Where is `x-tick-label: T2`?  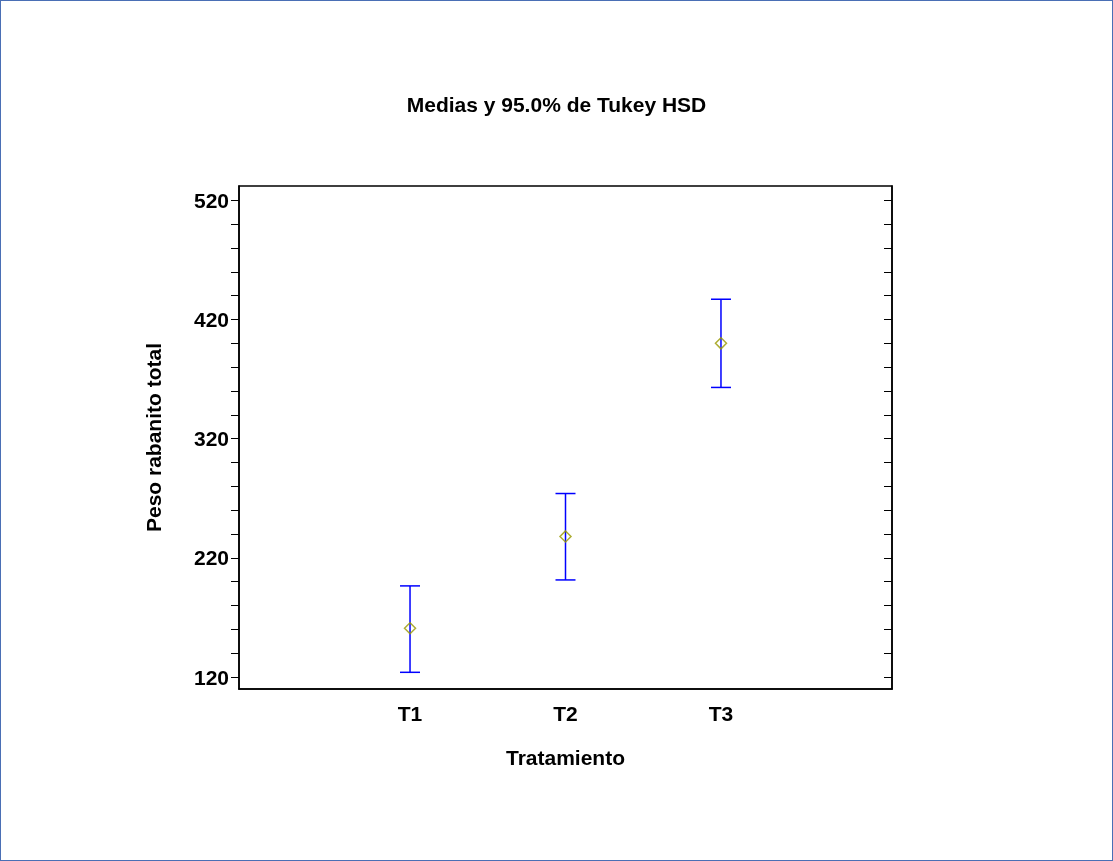
x-tick-label: T2 is located at coordinates (565, 713).